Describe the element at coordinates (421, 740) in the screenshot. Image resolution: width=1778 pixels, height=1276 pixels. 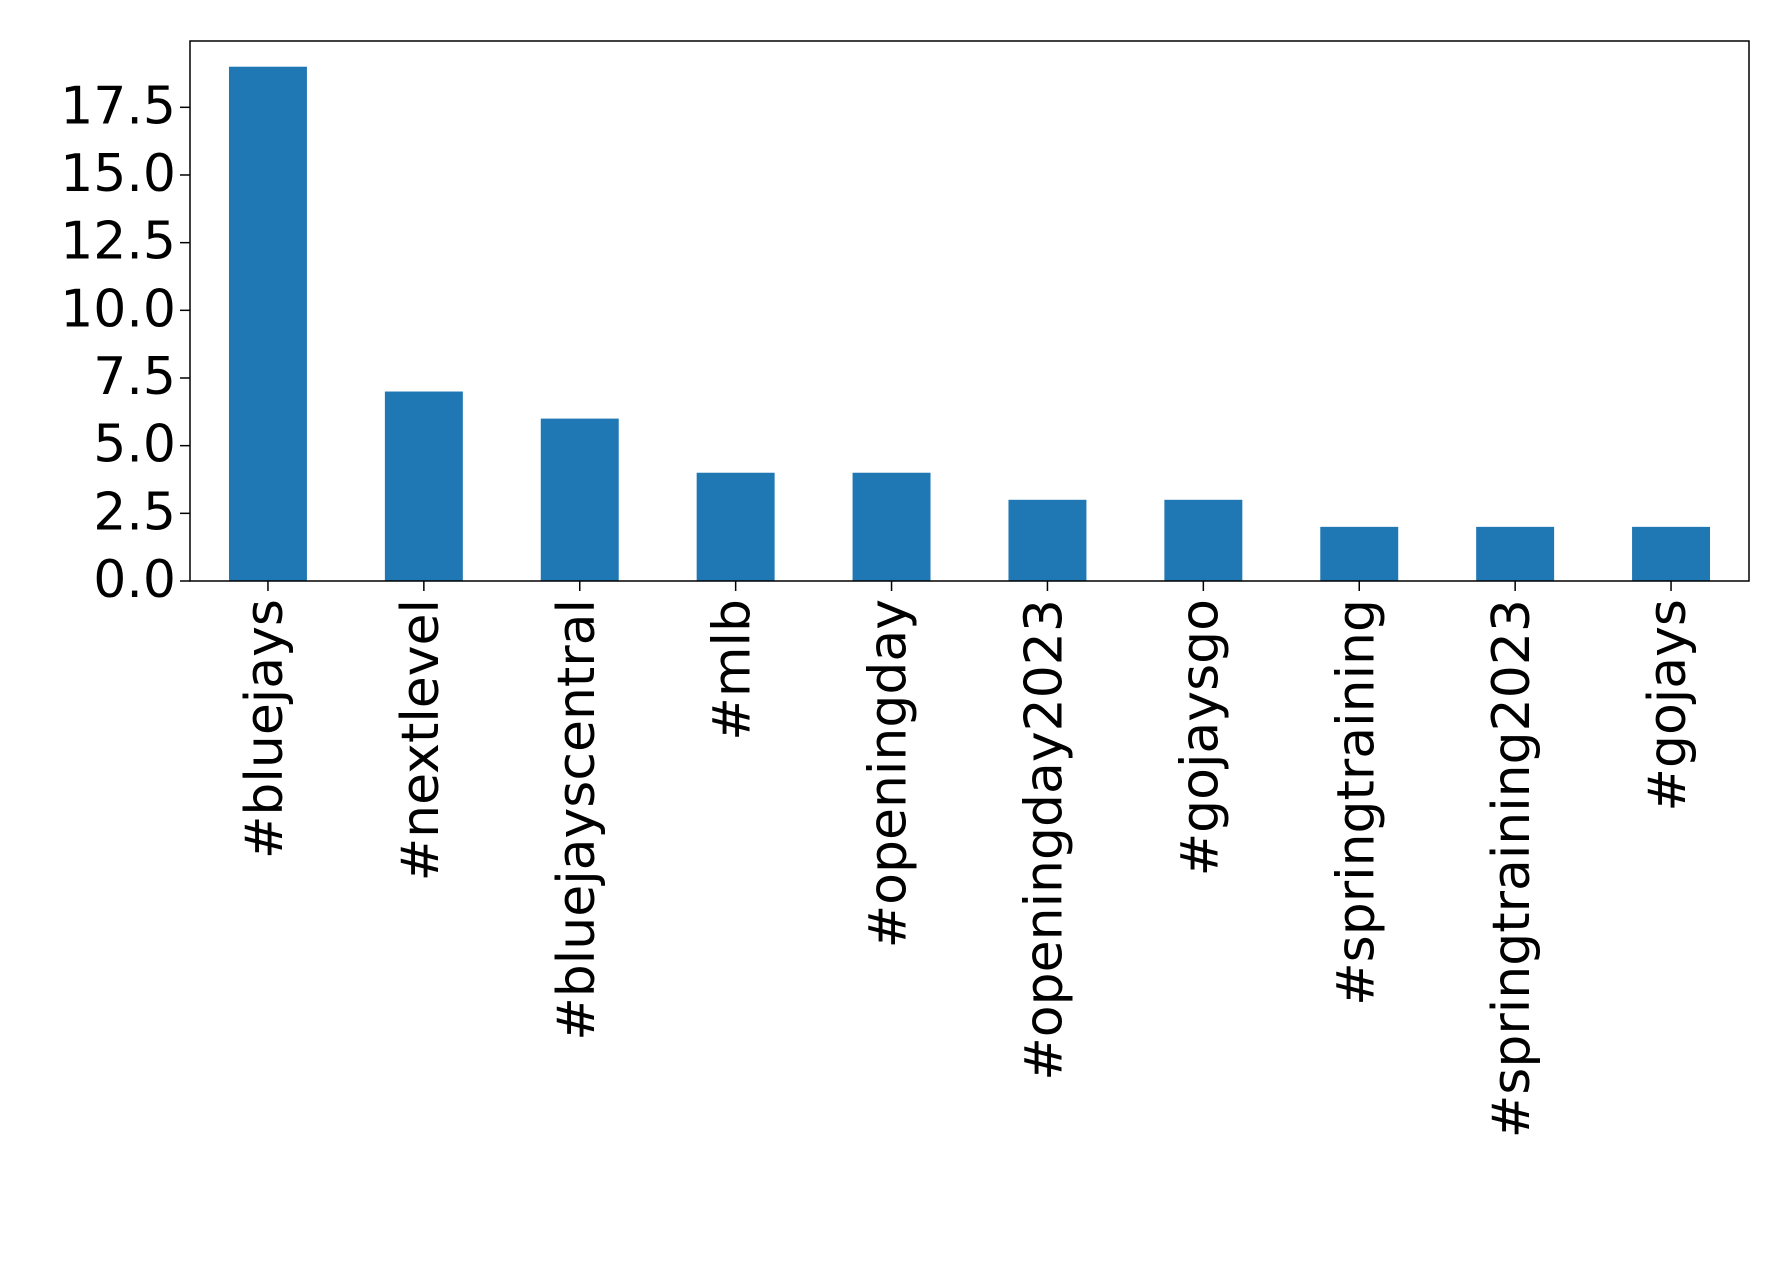
I see `x-tick-label: #nextlevel` at that location.